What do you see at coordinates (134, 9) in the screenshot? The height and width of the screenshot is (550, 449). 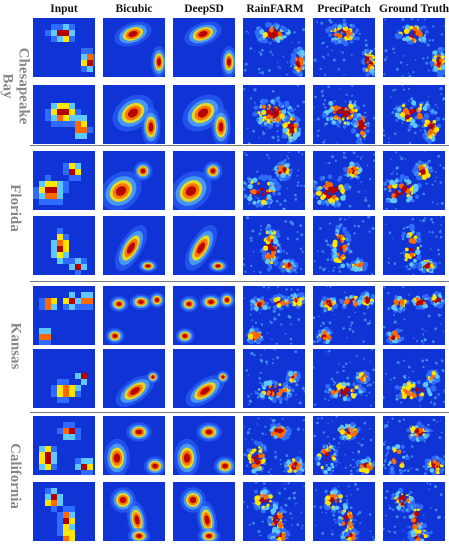 I see `column-header-bicubic: Bicubic` at bounding box center [134, 9].